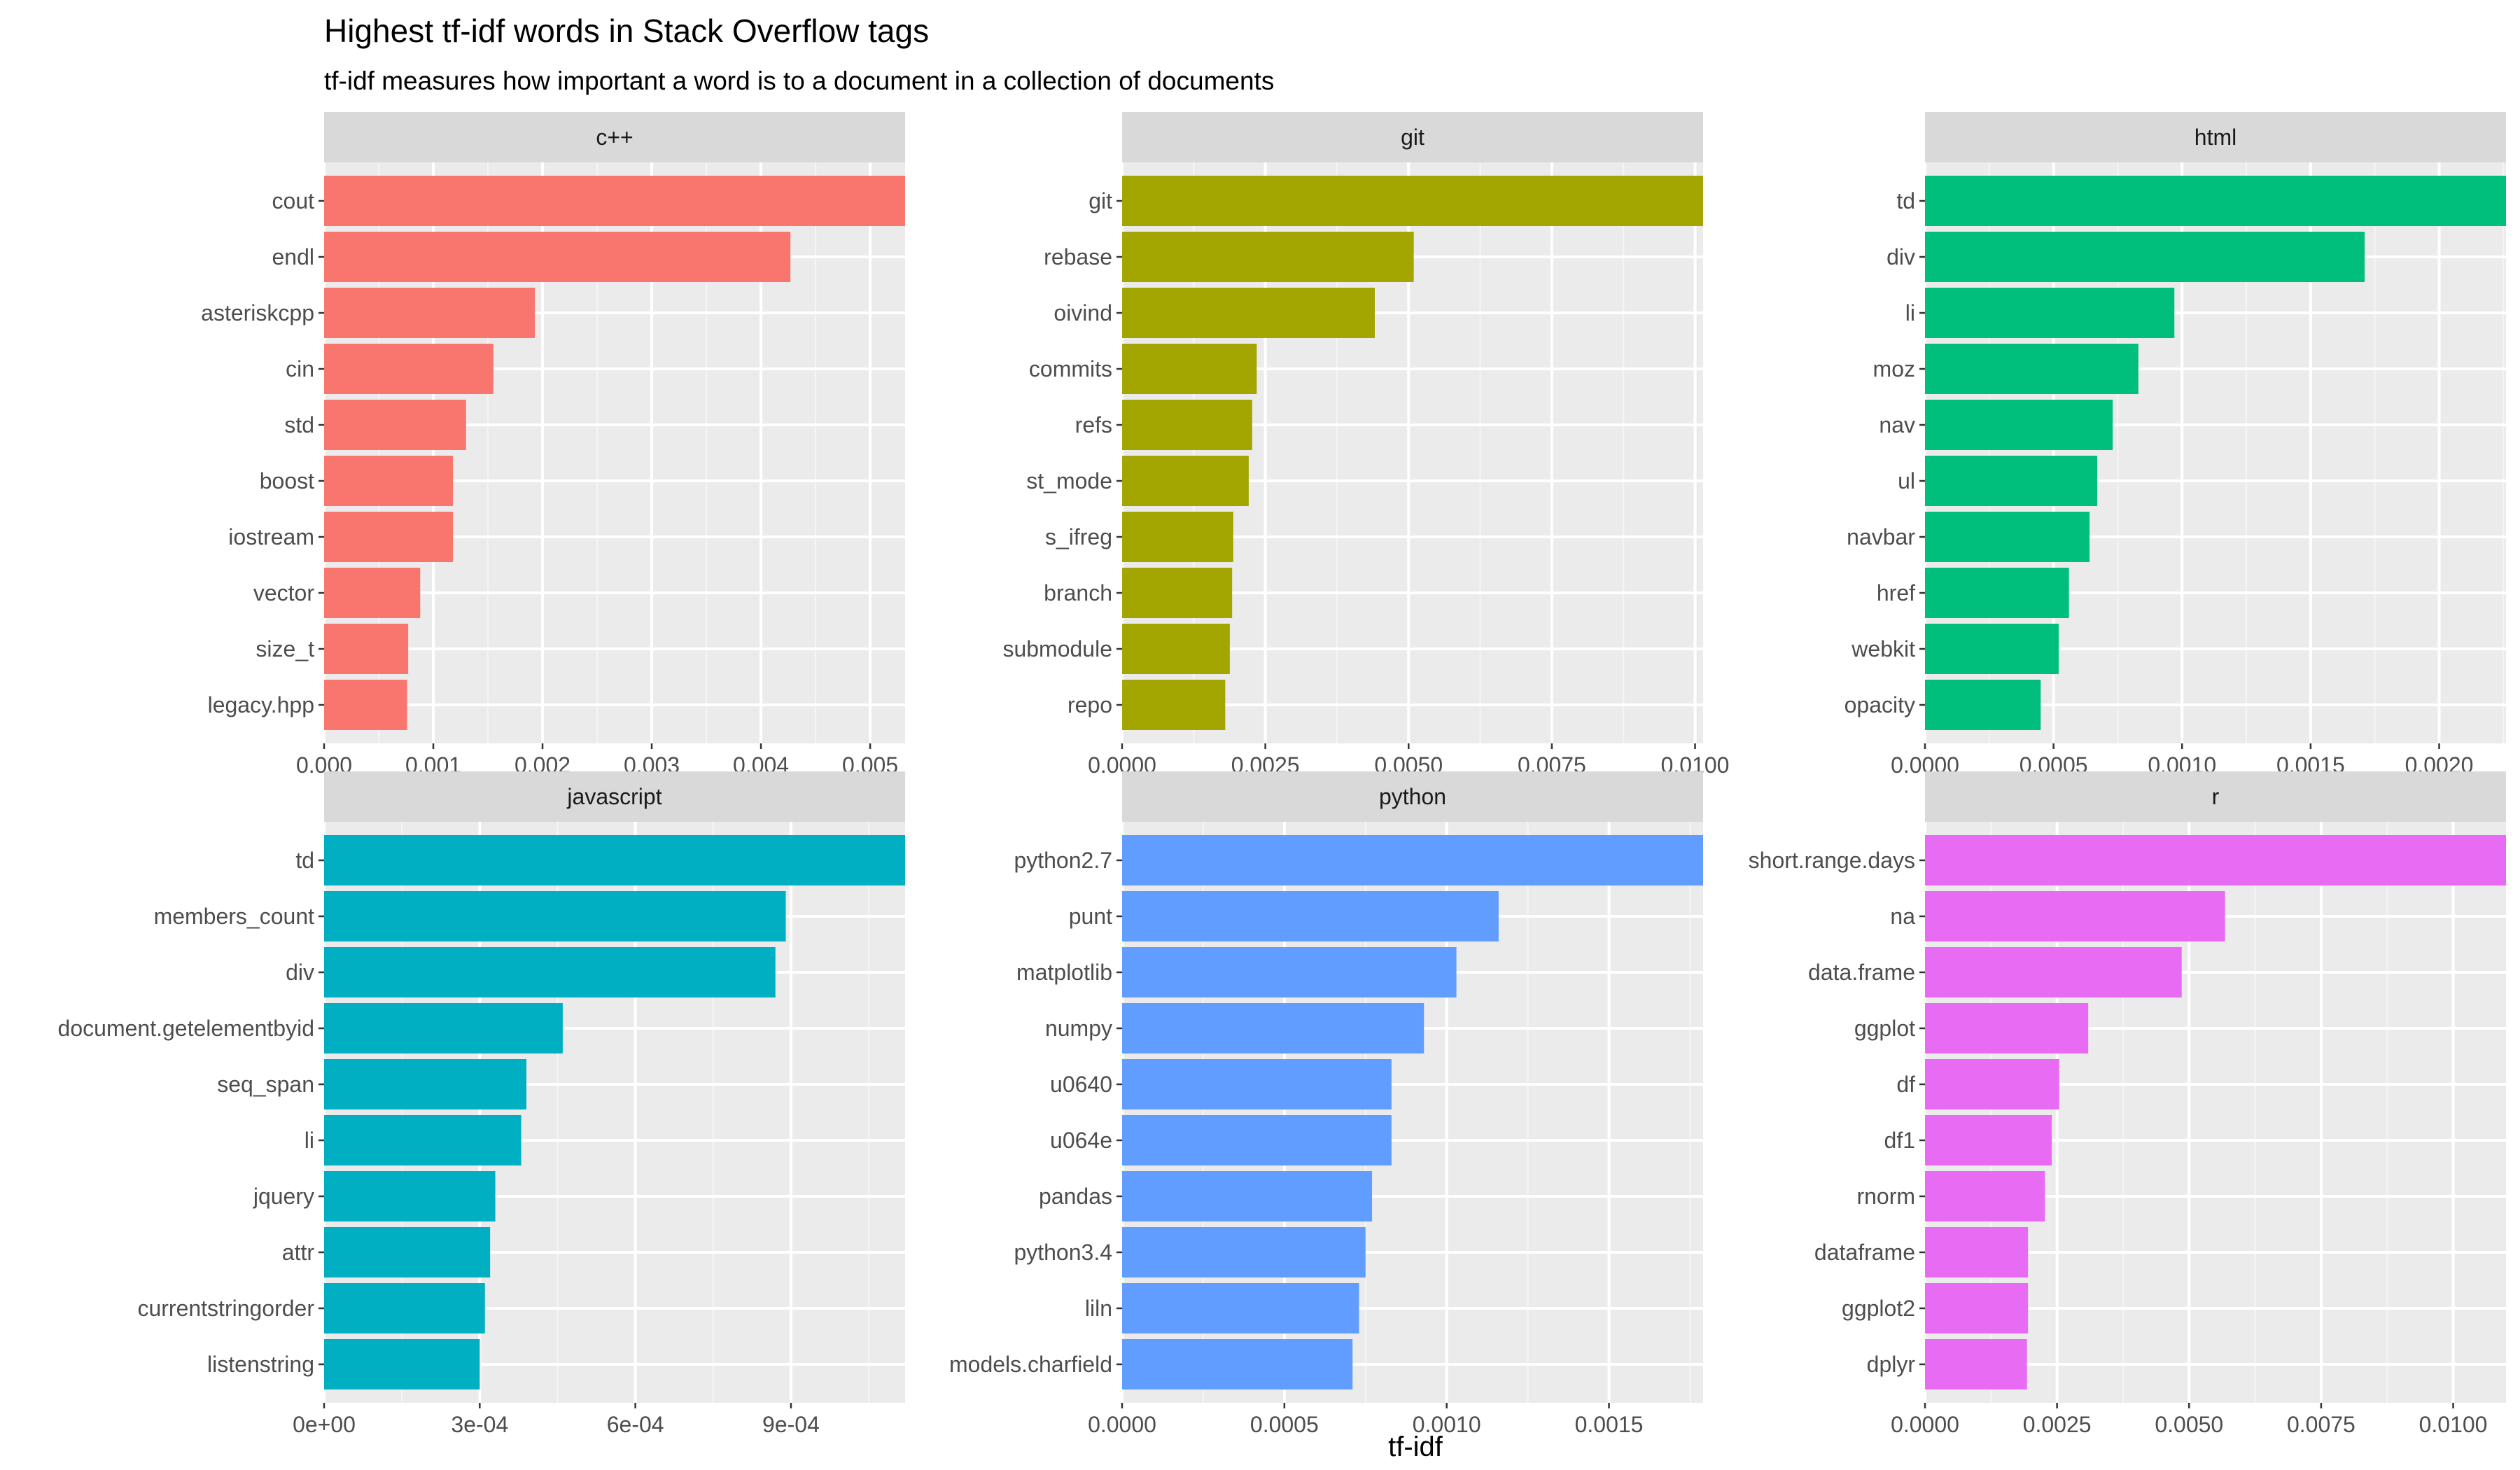 Image resolution: width=2520 pixels, height=1470 pixels. I want to click on x-tick-label: 0.0005, so click(1284, 1424).